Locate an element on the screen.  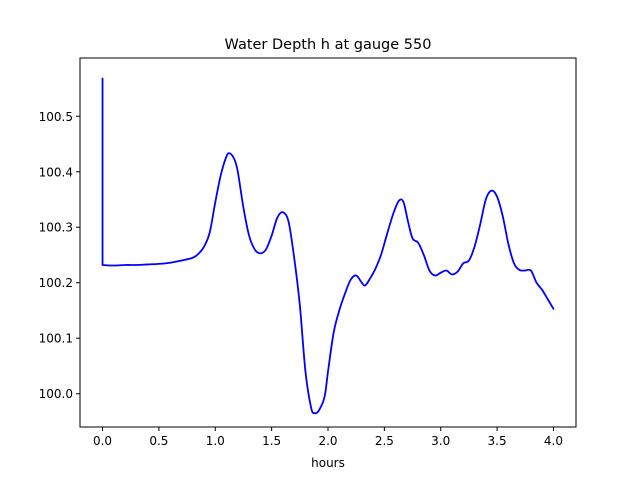
x-ticks: 0.0 0.5 1.0 1.5 2.0 2.5 3.0 3.5 4.0 is located at coordinates (328, 437).